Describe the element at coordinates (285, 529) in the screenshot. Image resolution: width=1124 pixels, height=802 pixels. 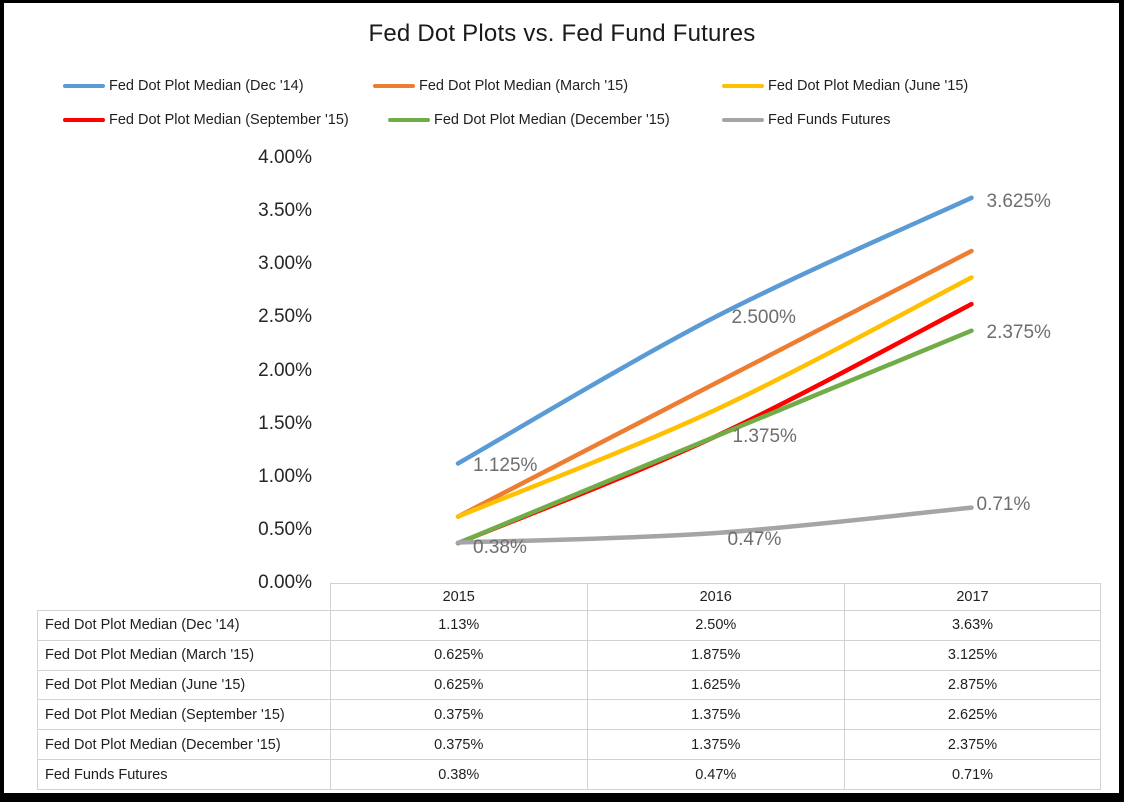
I see `y-axis-tick: 0.50%` at that location.